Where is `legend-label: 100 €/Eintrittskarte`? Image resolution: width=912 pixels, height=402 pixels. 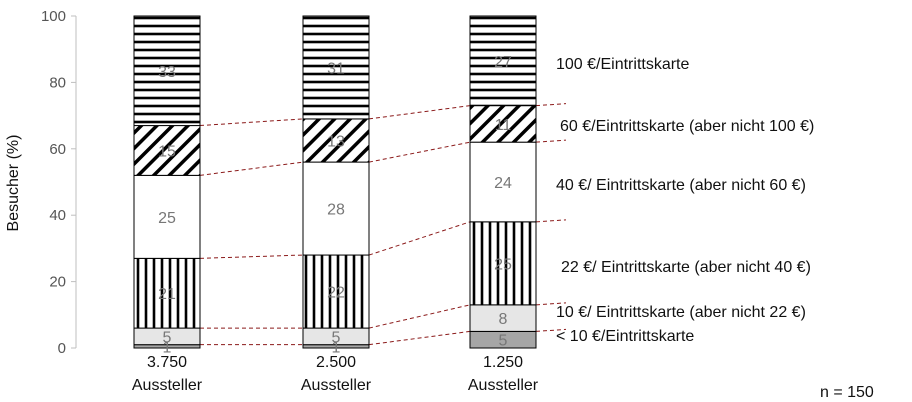 legend-label: 100 €/Eintrittskarte is located at coordinates (623, 64).